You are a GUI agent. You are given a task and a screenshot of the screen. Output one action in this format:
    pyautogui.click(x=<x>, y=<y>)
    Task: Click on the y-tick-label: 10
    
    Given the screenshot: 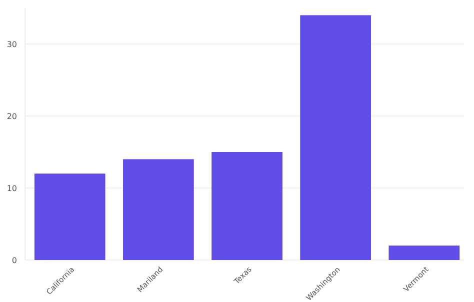 What is the action you would take?
    pyautogui.click(x=11, y=188)
    